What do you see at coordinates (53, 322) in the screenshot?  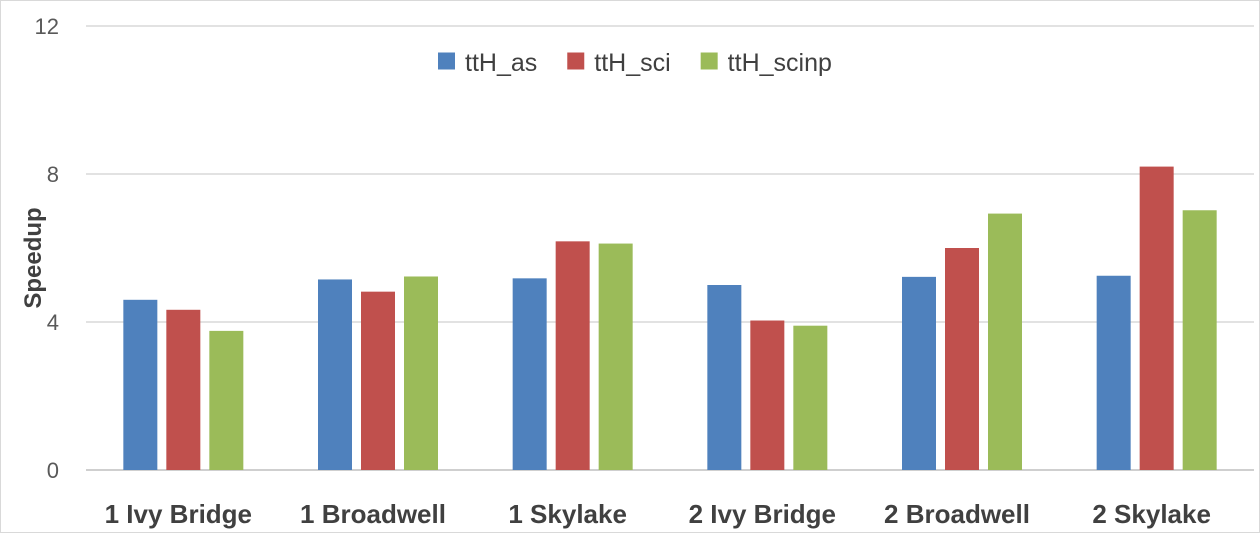 I see `y-tick-label: 4` at bounding box center [53, 322].